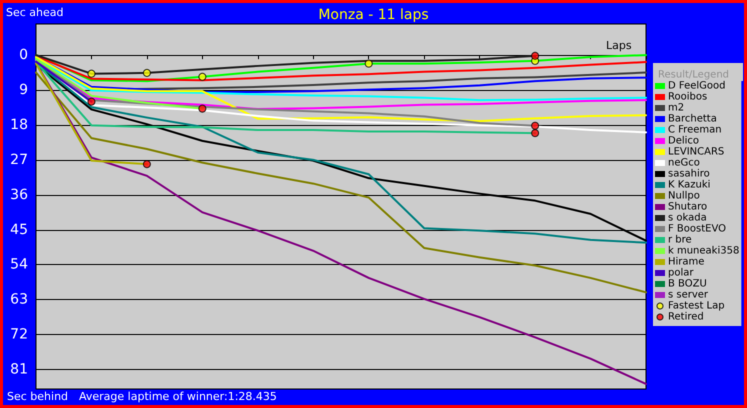  What do you see at coordinates (19, 264) in the screenshot?
I see `y-tick-label: 54` at bounding box center [19, 264].